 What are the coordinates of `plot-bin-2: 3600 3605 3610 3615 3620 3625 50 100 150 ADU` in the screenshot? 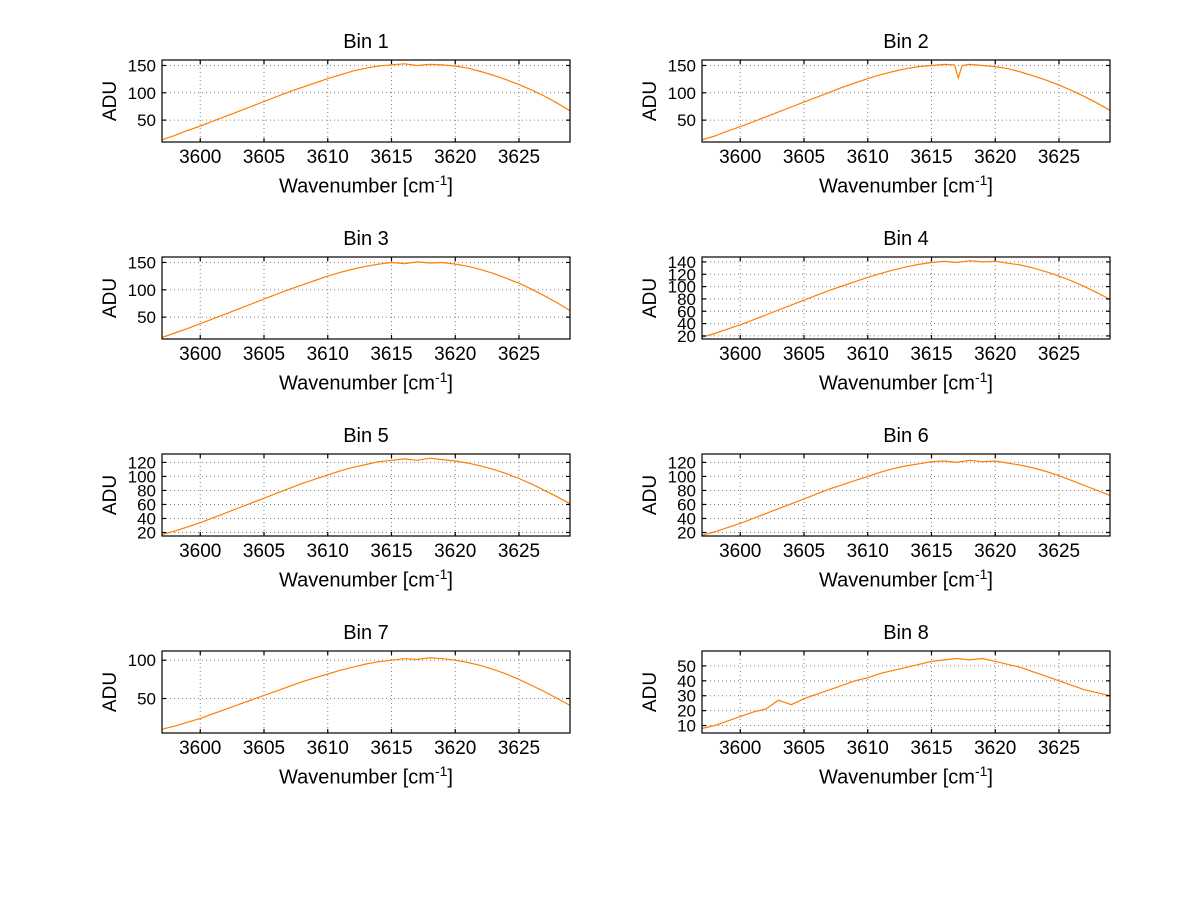 It's located at (875, 112).